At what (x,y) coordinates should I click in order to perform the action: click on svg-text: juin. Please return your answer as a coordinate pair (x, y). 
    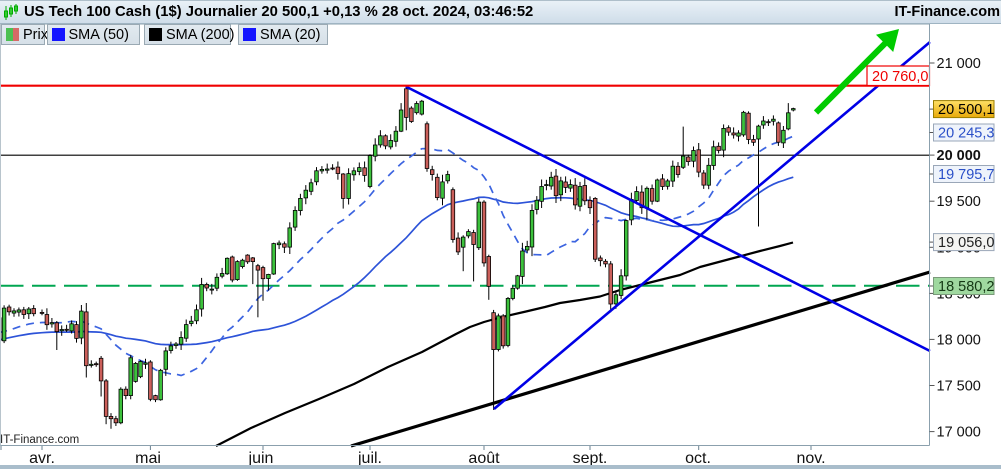
    Looking at the image, I should click on (261, 458).